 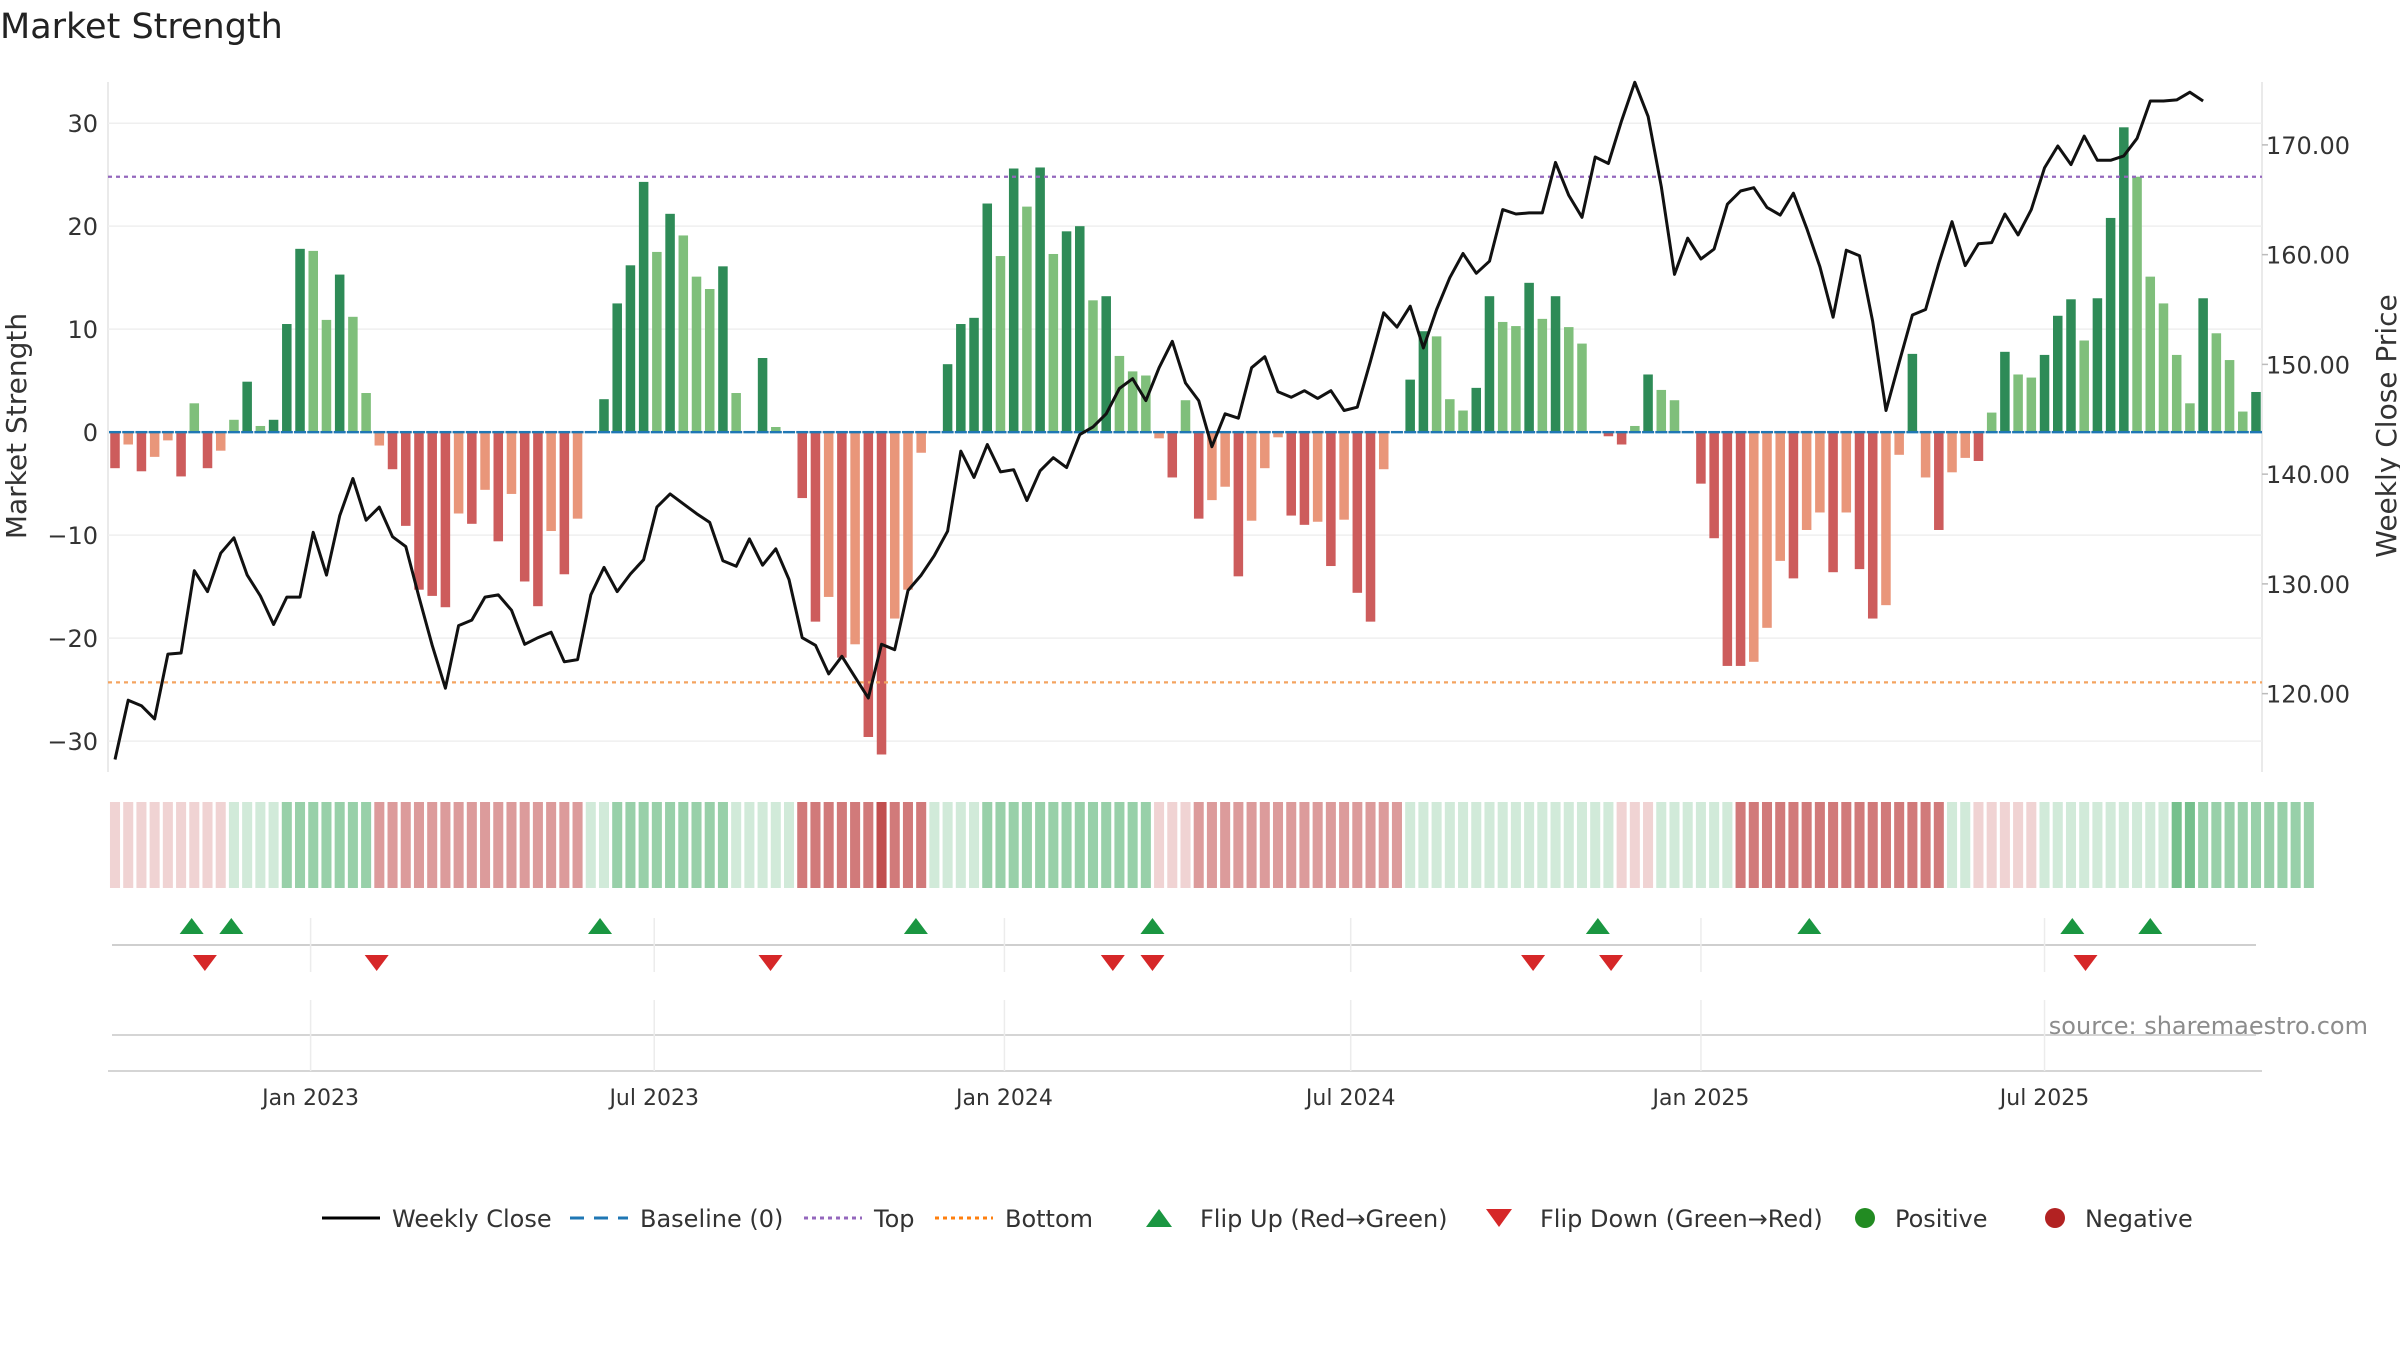 I want to click on right-tick-label: 130.00, so click(x=2308, y=585).